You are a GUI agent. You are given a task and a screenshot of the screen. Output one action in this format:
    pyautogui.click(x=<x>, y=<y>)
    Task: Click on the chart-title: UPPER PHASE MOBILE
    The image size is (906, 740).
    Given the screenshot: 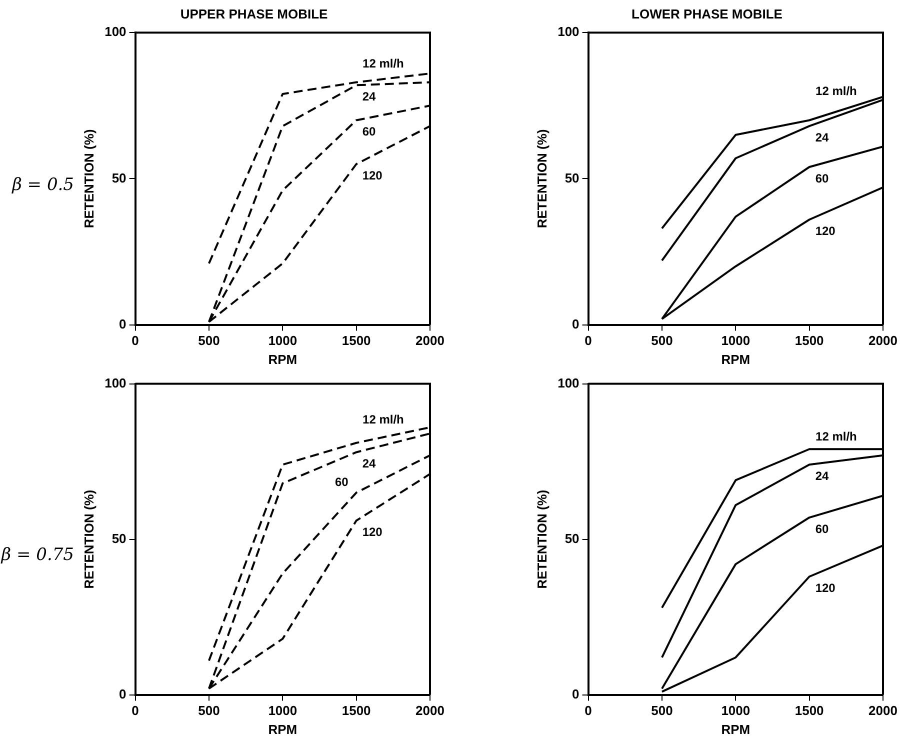 What is the action you would take?
    pyautogui.click(x=254, y=13)
    